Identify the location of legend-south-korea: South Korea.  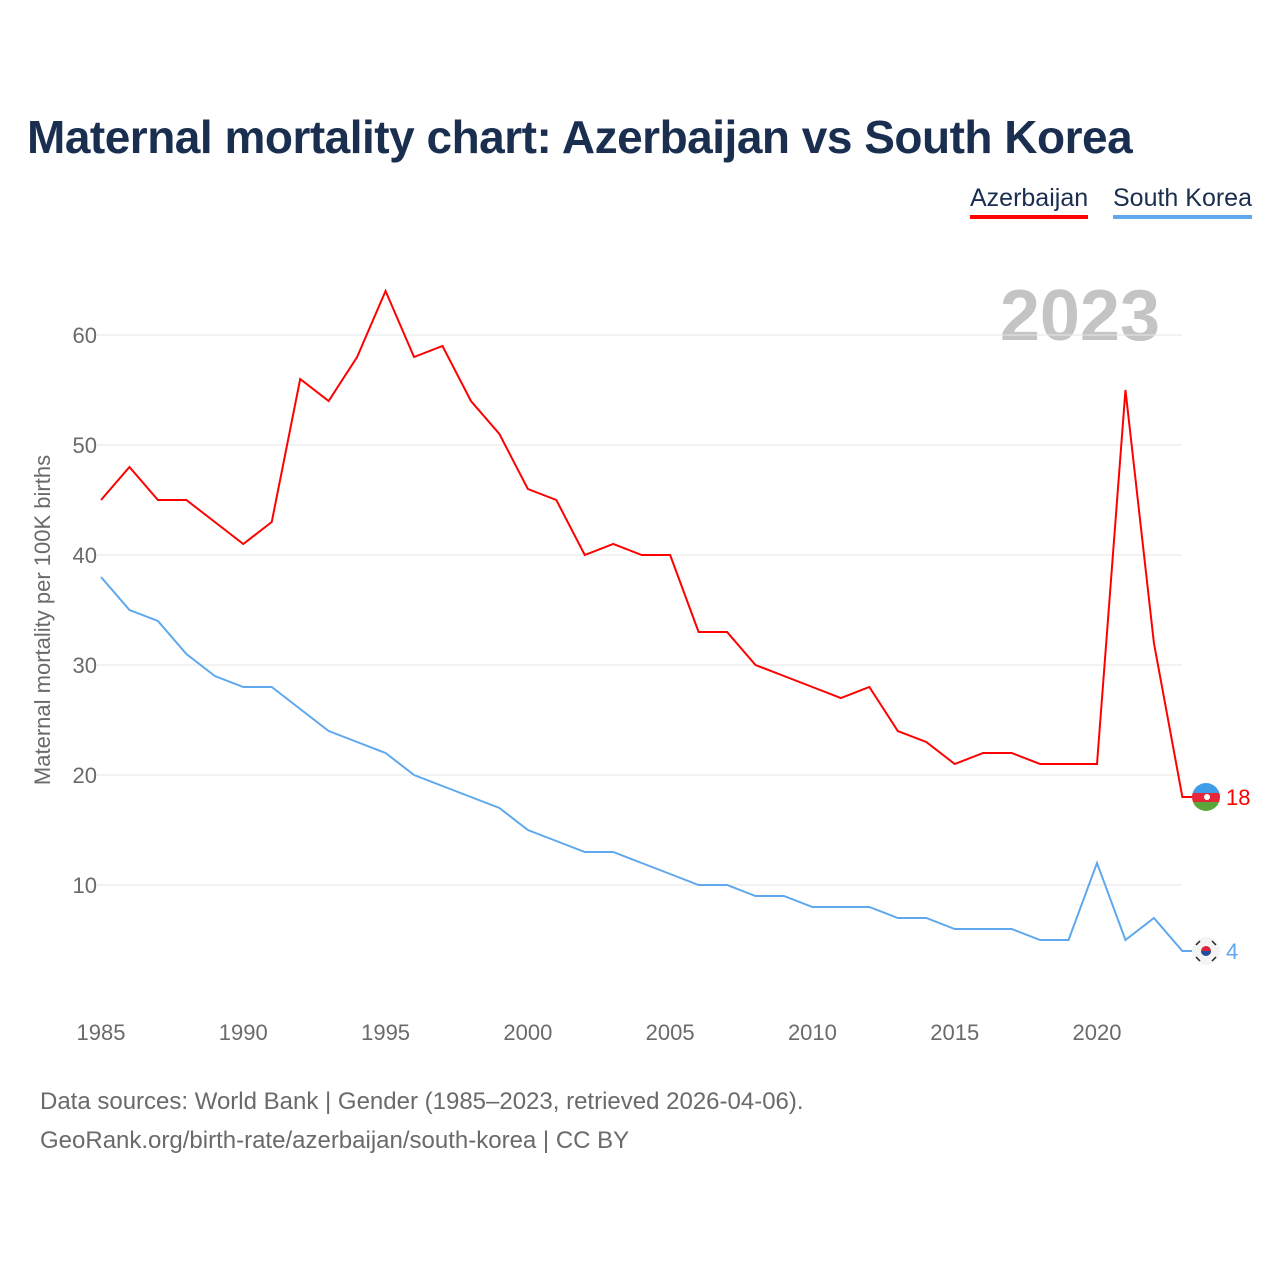
(1182, 201).